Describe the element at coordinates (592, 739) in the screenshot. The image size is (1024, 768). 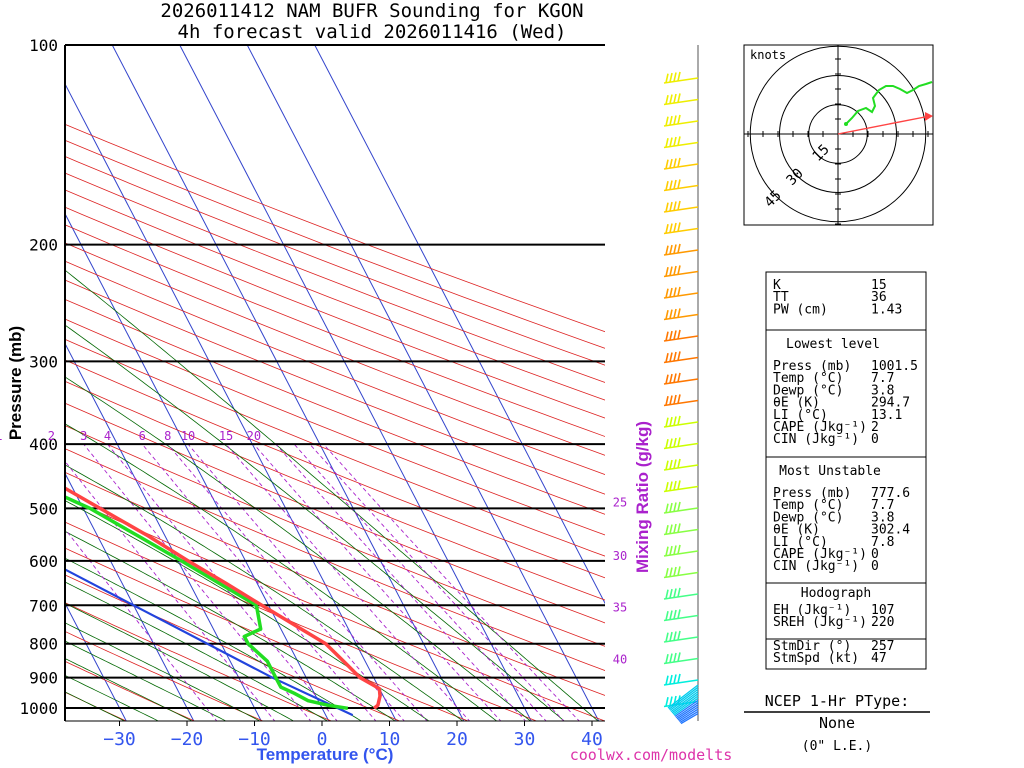
I see `temperature-tick-label: 40` at that location.